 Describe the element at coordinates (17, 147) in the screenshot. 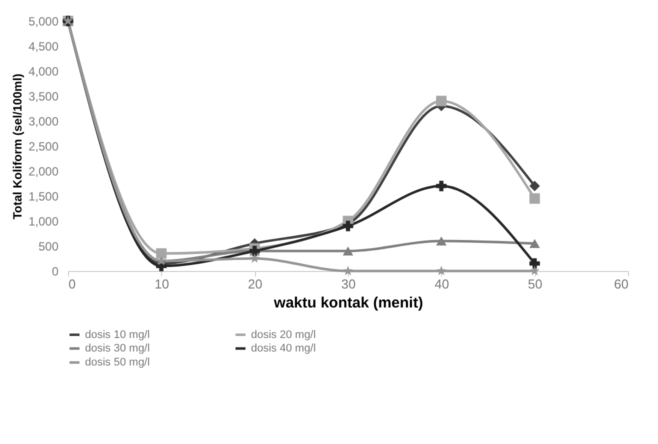

I see `y-axis-title: Total Koliform (sel/100ml)` at that location.